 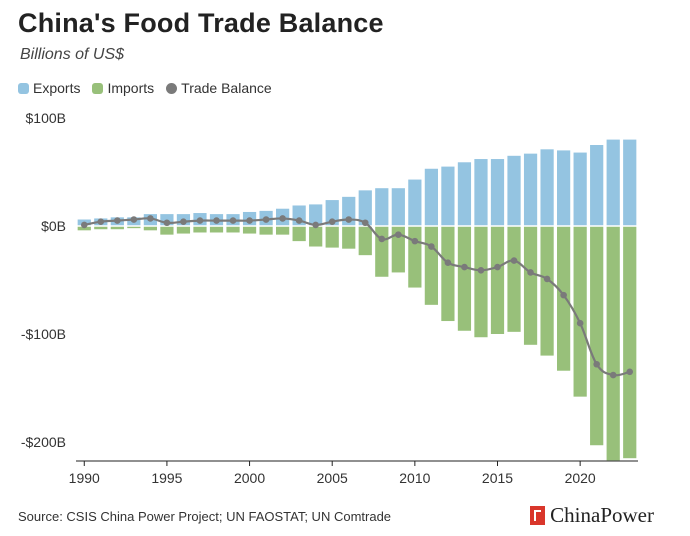 What do you see at coordinates (332, 478) in the screenshot?
I see `x-tick-label: 2005` at bounding box center [332, 478].